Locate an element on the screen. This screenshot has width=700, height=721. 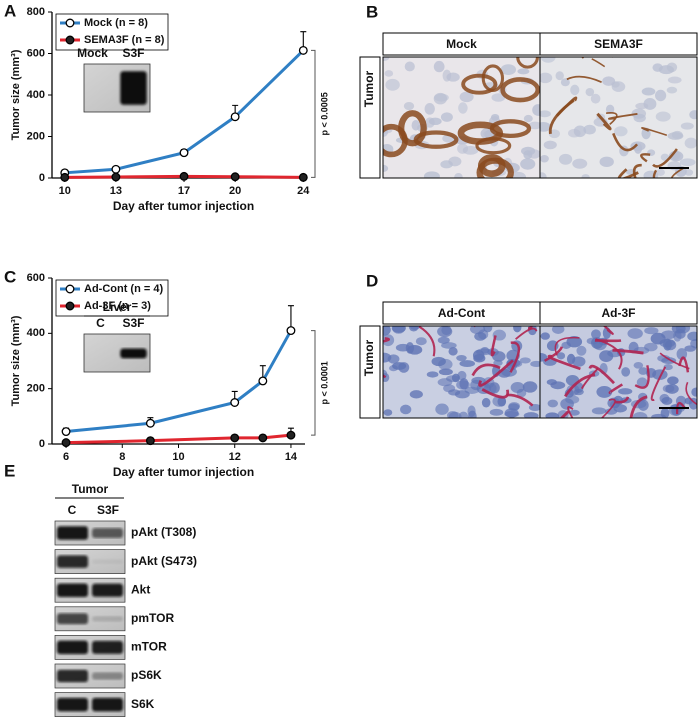
lane-label: C is located at coordinates (72, 510).